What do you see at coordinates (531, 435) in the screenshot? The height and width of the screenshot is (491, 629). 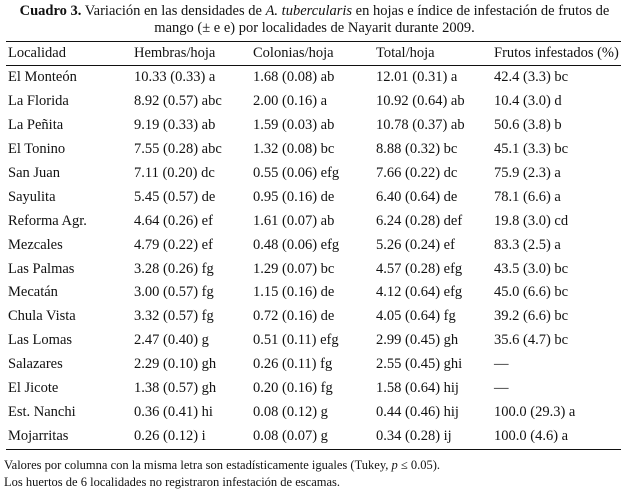 I see `cell-frutos: 100.0 (4.6) a` at bounding box center [531, 435].